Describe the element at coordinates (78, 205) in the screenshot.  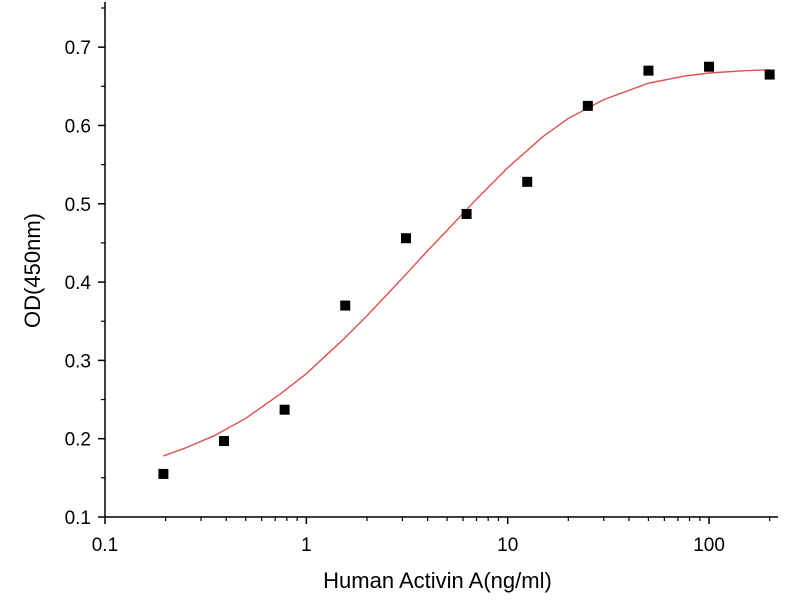
I see `y-tick-label: 0.5` at that location.